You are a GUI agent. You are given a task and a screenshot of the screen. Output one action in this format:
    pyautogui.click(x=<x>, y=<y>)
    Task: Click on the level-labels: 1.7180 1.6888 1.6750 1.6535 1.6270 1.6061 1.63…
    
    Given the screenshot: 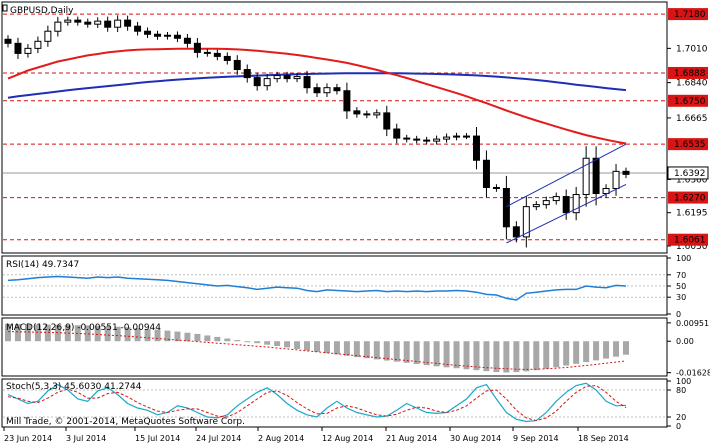 What is the action you would take?
    pyautogui.click(x=688, y=127)
    